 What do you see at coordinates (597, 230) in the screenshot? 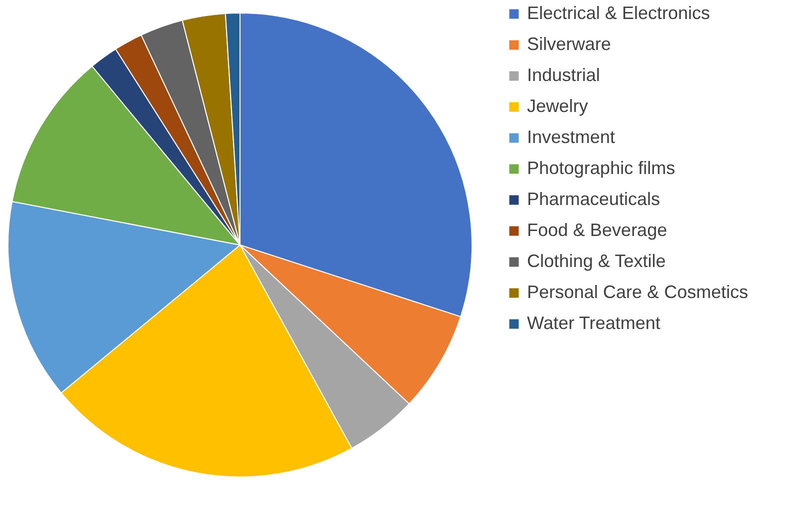
I see `legend-label: Food & Beverage` at bounding box center [597, 230].